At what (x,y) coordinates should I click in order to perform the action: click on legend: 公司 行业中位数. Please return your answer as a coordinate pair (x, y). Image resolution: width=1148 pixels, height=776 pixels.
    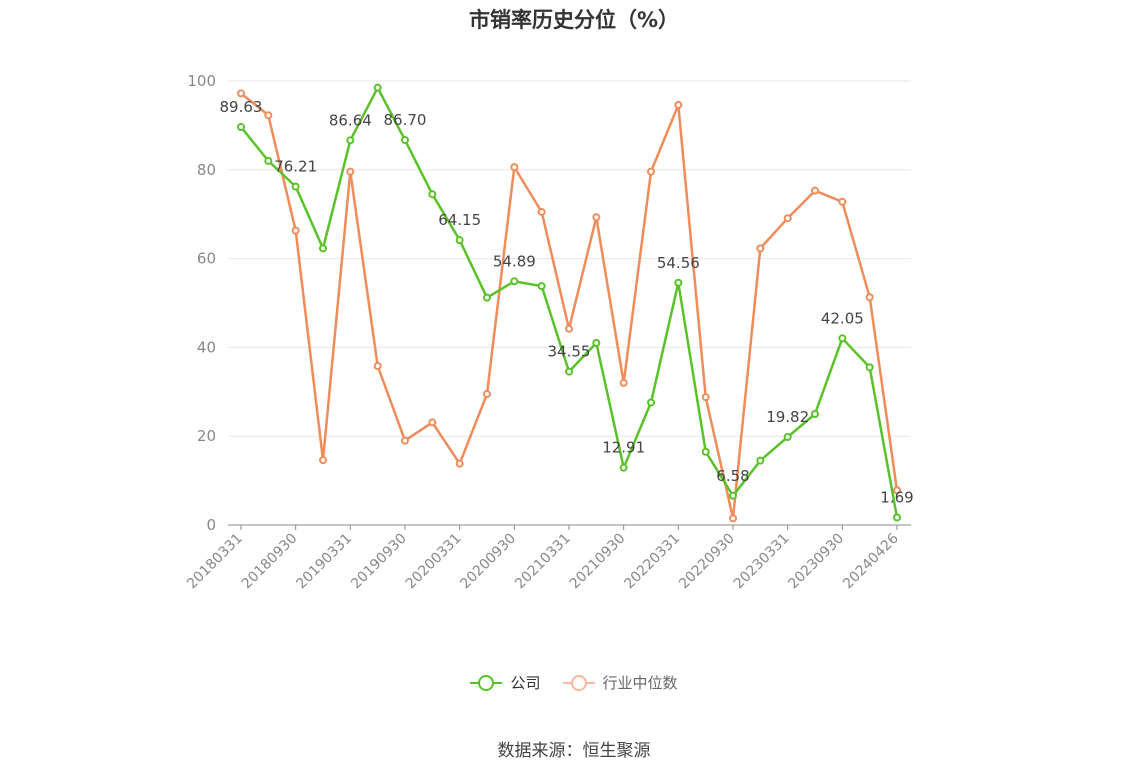
    Looking at the image, I should click on (574, 682).